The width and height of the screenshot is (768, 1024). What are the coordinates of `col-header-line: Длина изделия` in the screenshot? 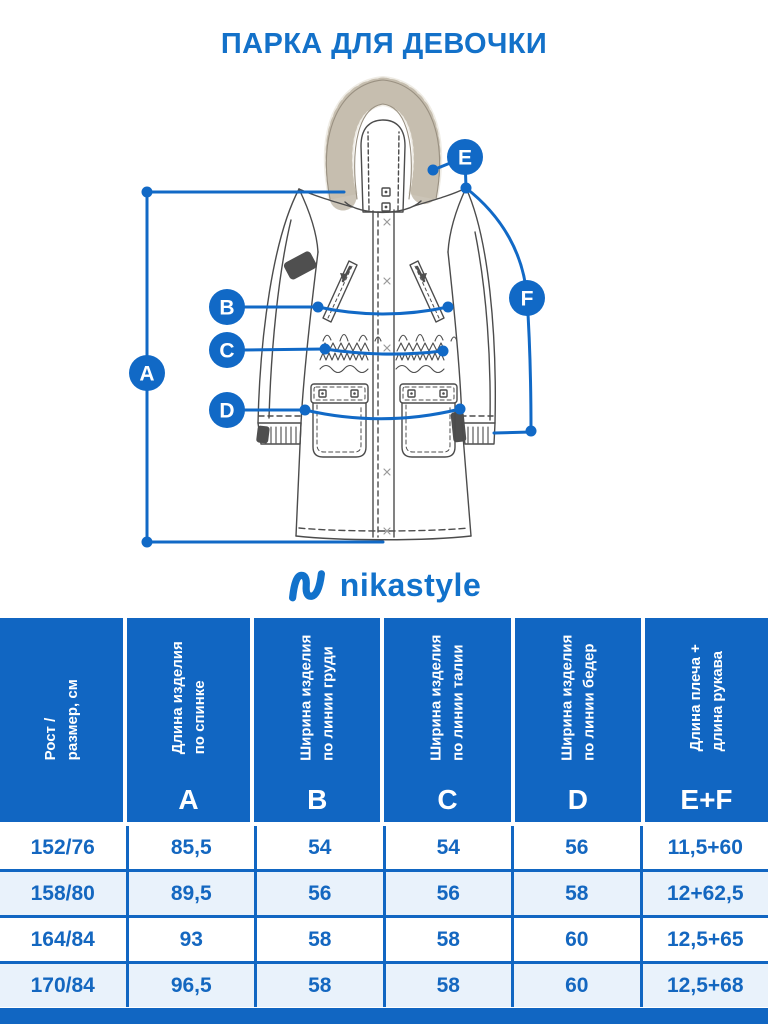 It's located at (177, 698).